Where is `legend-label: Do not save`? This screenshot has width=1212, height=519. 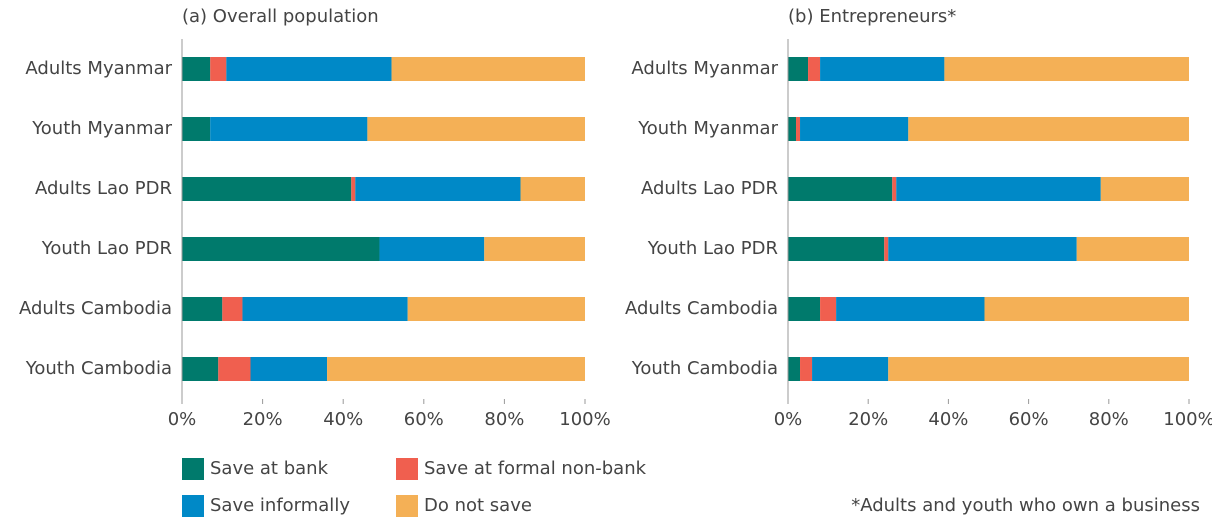 legend-label: Do not save is located at coordinates (478, 505).